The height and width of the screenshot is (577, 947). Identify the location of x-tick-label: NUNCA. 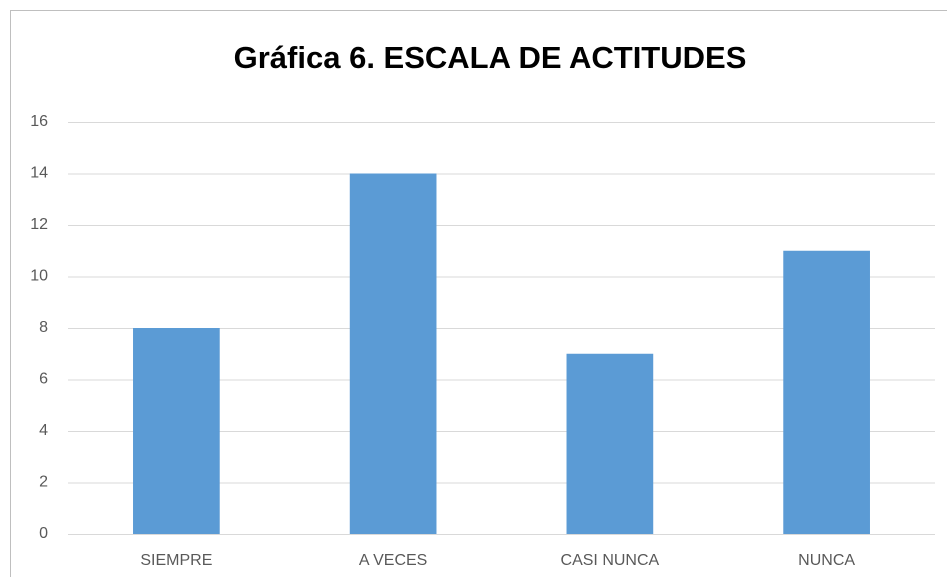
(826, 560).